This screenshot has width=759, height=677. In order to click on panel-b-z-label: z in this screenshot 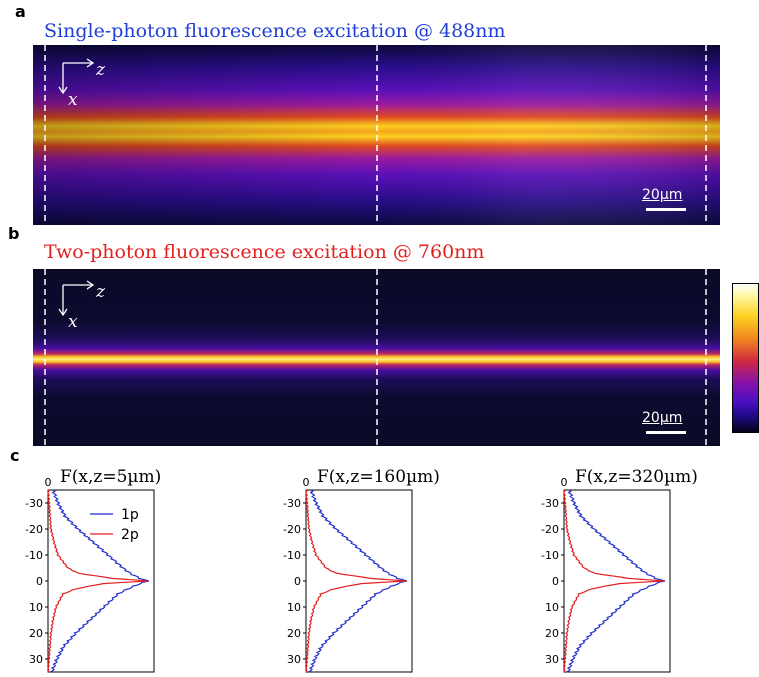, I will do `click(100, 292)`.